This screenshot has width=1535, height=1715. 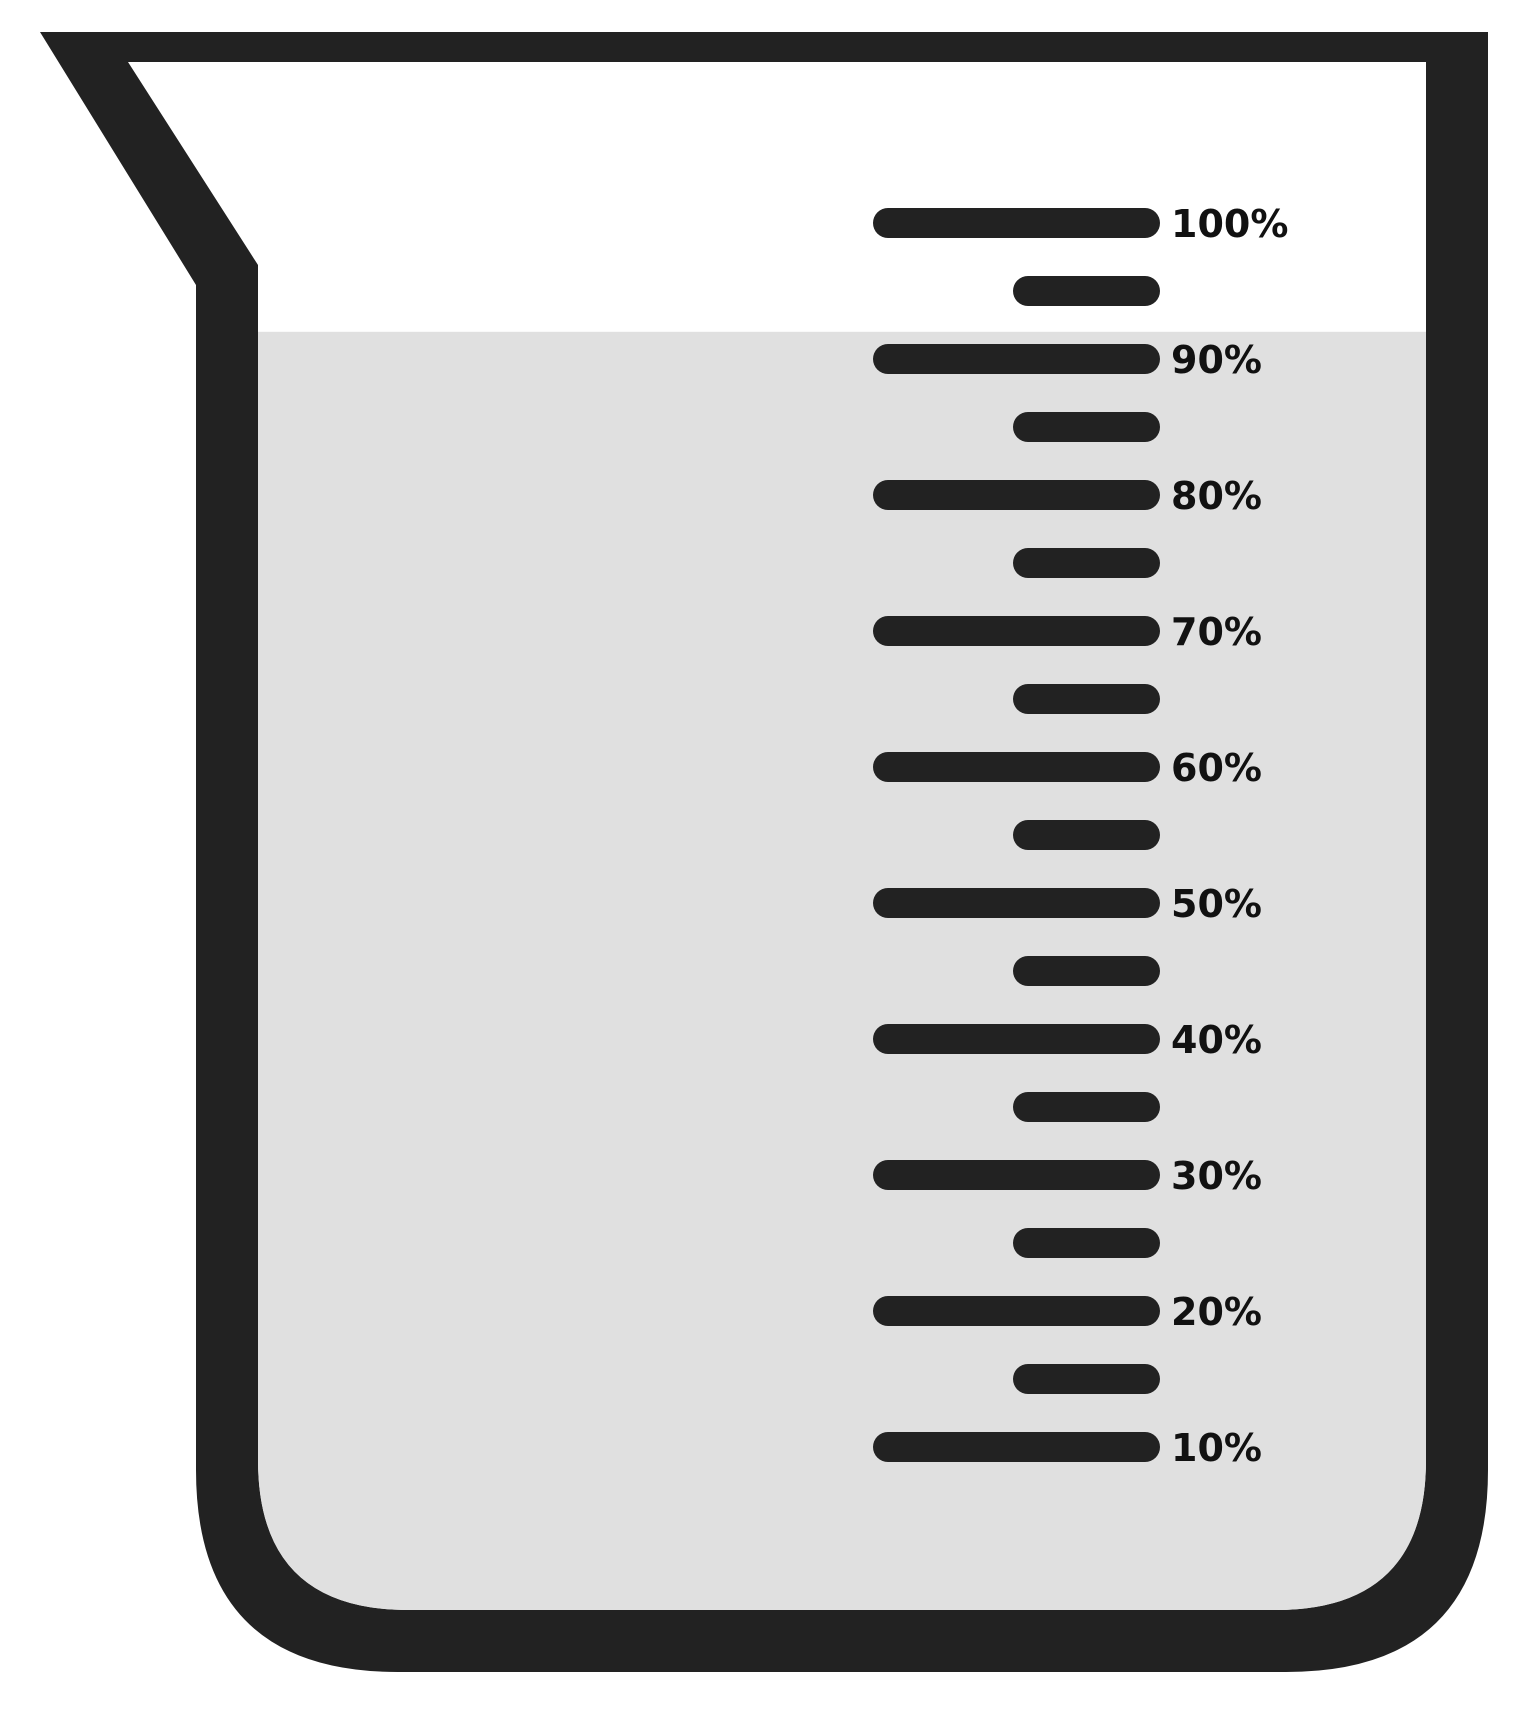 What do you see at coordinates (1216, 1448) in the screenshot?
I see `tick-label-10: 10%` at bounding box center [1216, 1448].